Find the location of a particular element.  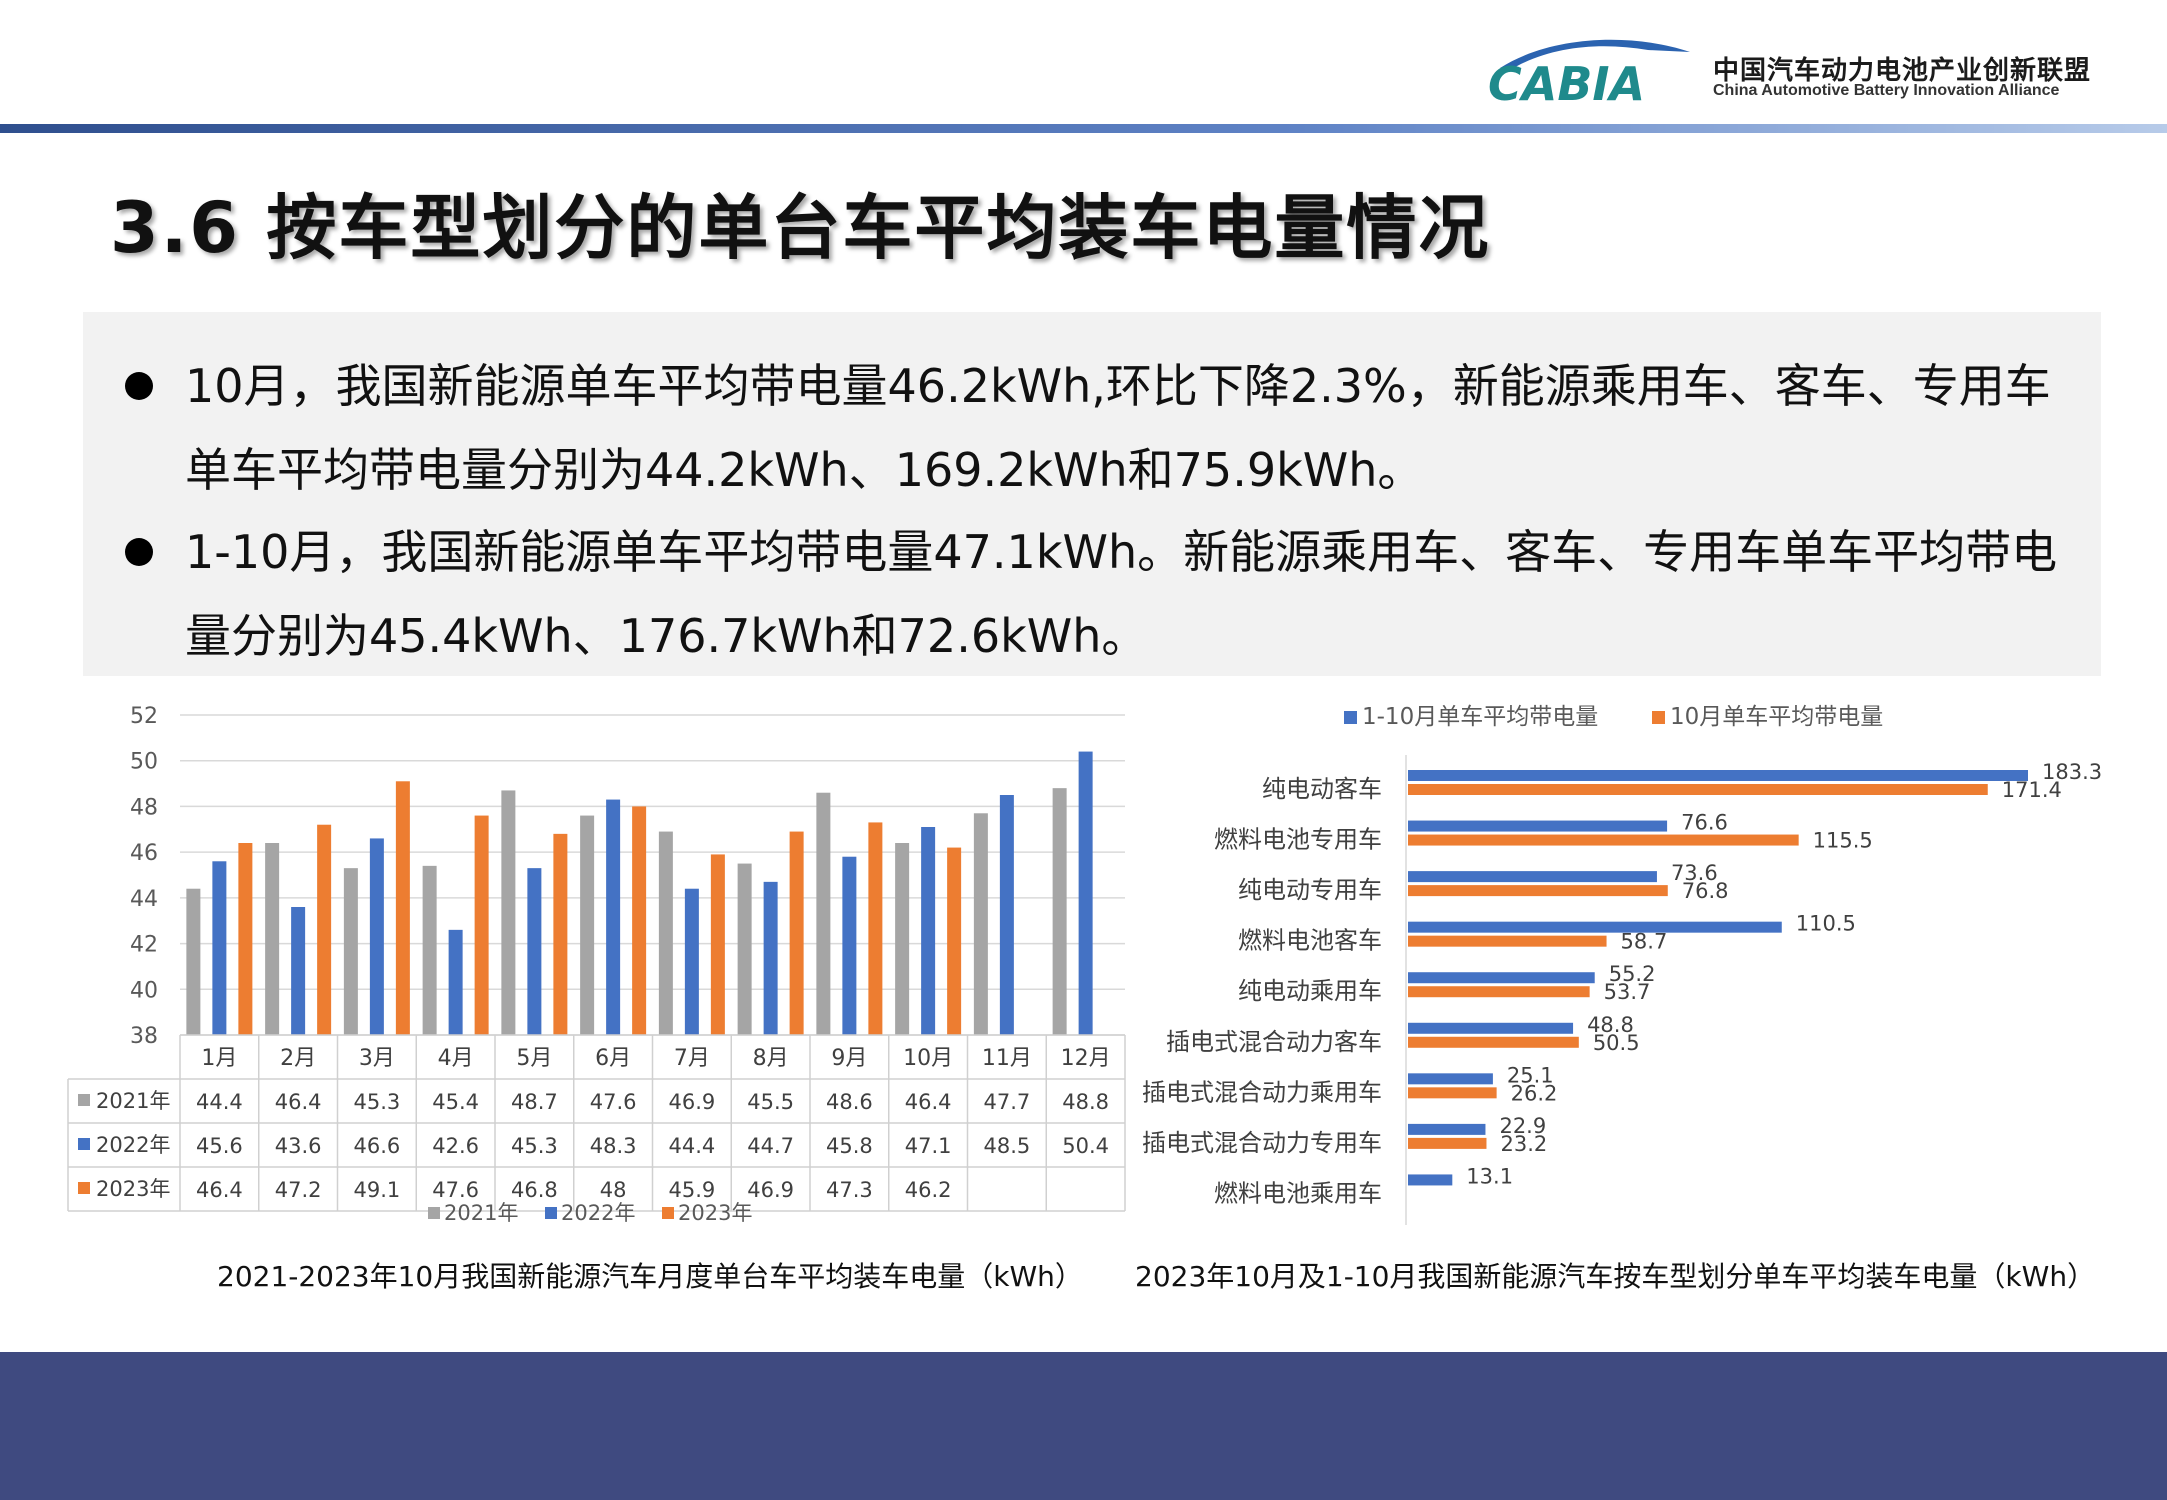

table-cell-value: 48.3 is located at coordinates (613, 1146).